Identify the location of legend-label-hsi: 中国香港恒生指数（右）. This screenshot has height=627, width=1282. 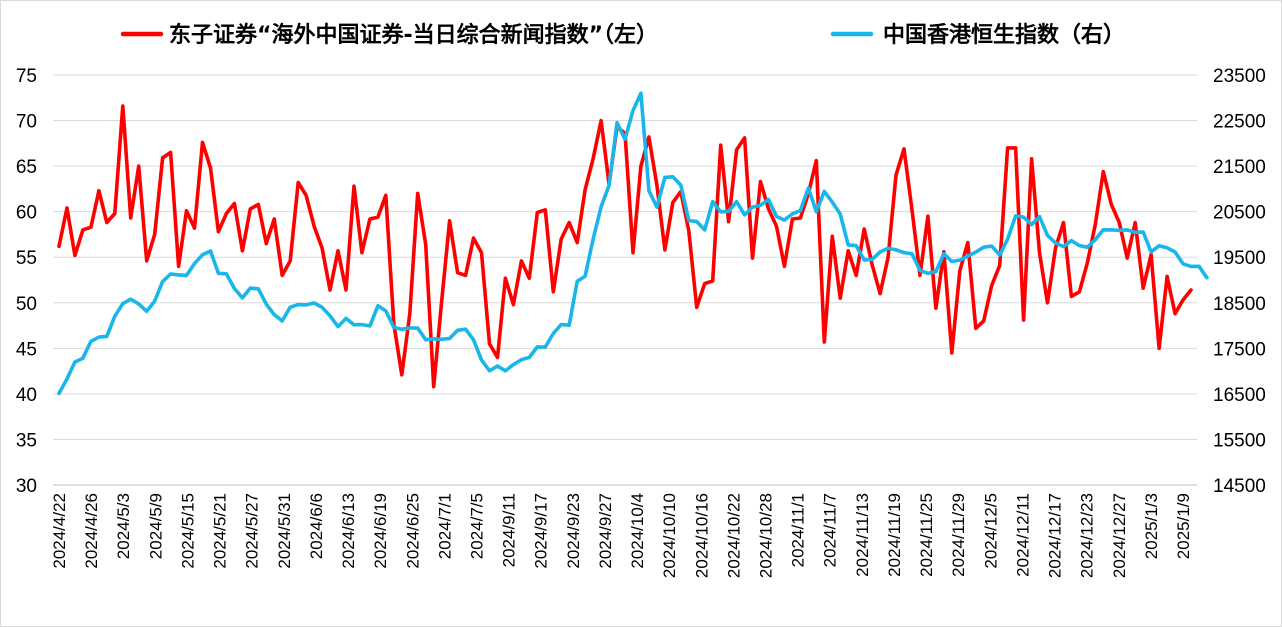
(1004, 35).